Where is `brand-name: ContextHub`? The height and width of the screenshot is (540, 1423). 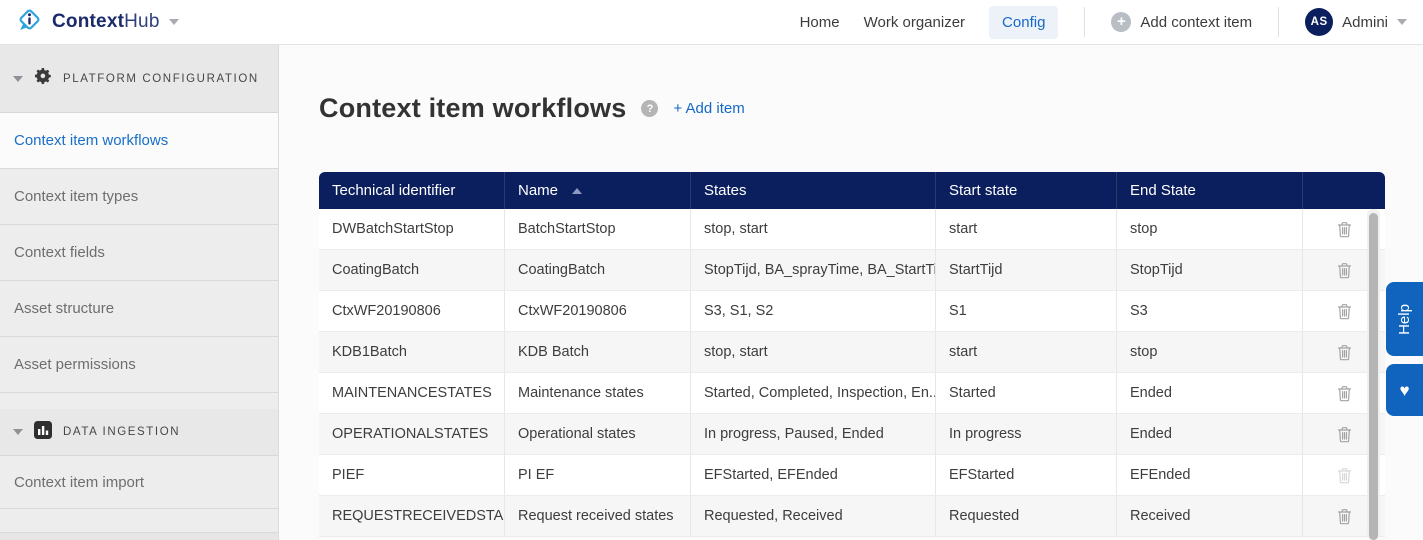
brand-name: ContextHub is located at coordinates (106, 21).